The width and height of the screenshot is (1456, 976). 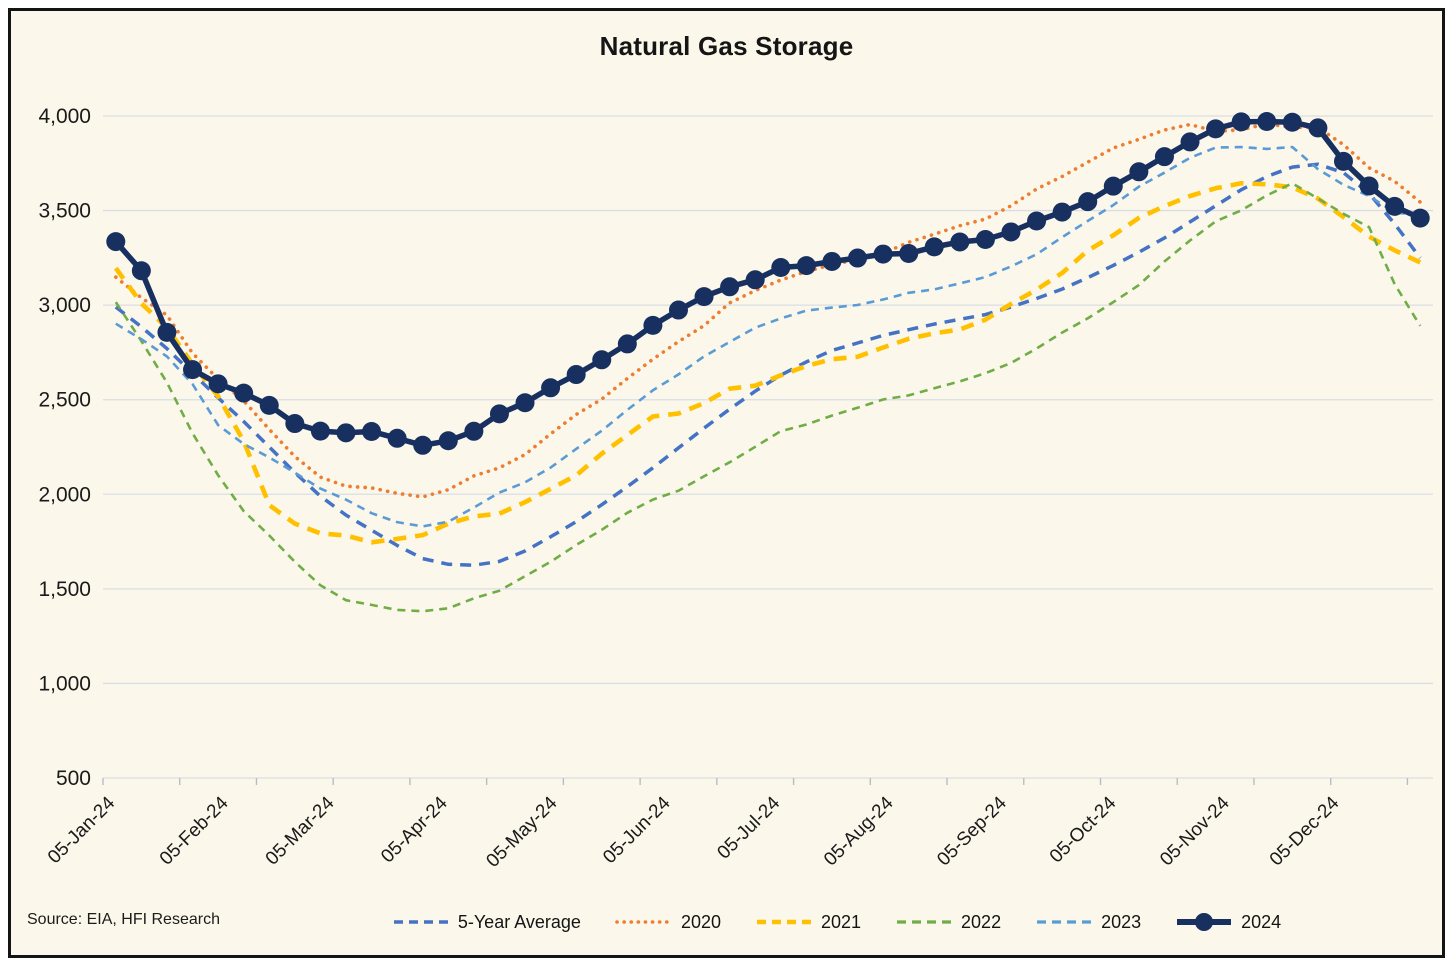 I want to click on x-tick-label: 05-Feb-24, so click(x=194, y=830).